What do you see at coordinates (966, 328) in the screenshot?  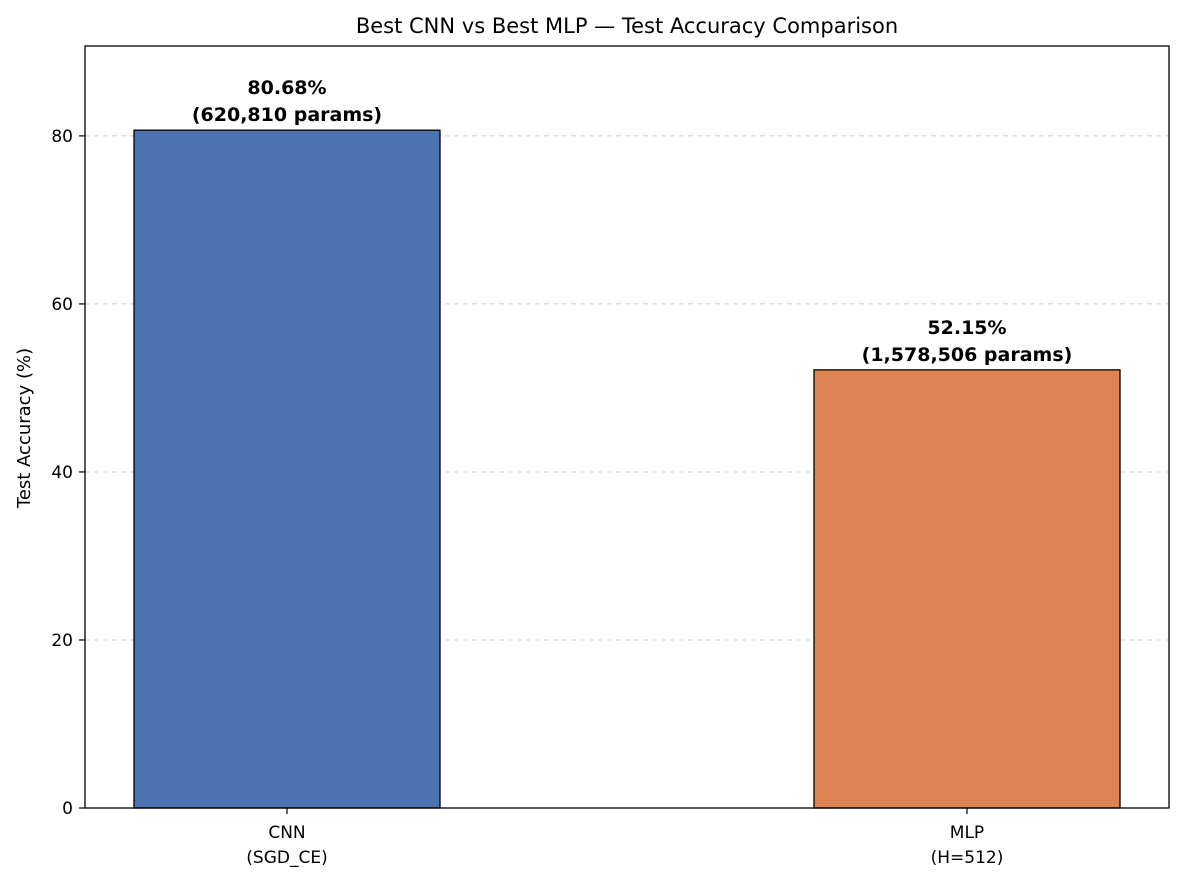 I see `data-label-value: 52.15%` at bounding box center [966, 328].